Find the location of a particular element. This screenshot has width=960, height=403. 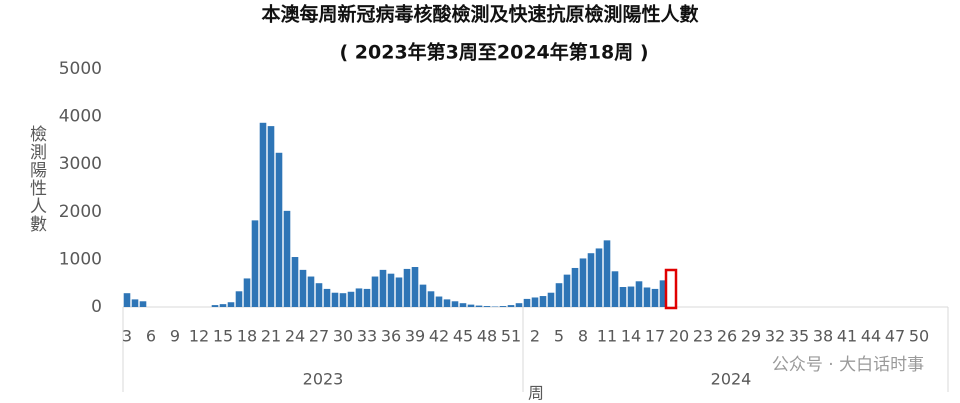

x-tick-label: 51 is located at coordinates (511, 336).